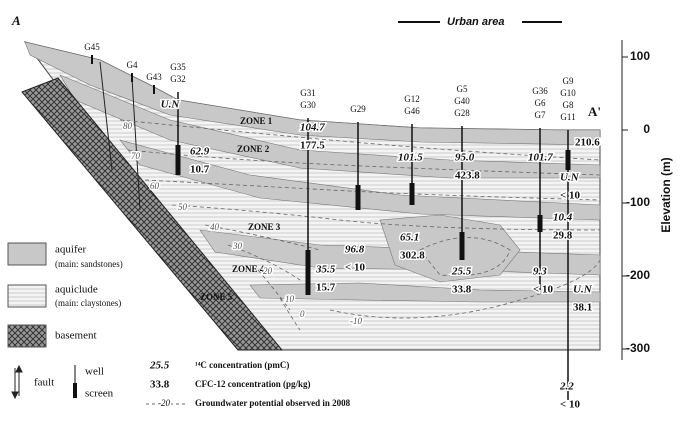 The width and height of the screenshot is (680, 428). Describe the element at coordinates (540, 103) in the screenshot. I see `well-id: G6` at that location.